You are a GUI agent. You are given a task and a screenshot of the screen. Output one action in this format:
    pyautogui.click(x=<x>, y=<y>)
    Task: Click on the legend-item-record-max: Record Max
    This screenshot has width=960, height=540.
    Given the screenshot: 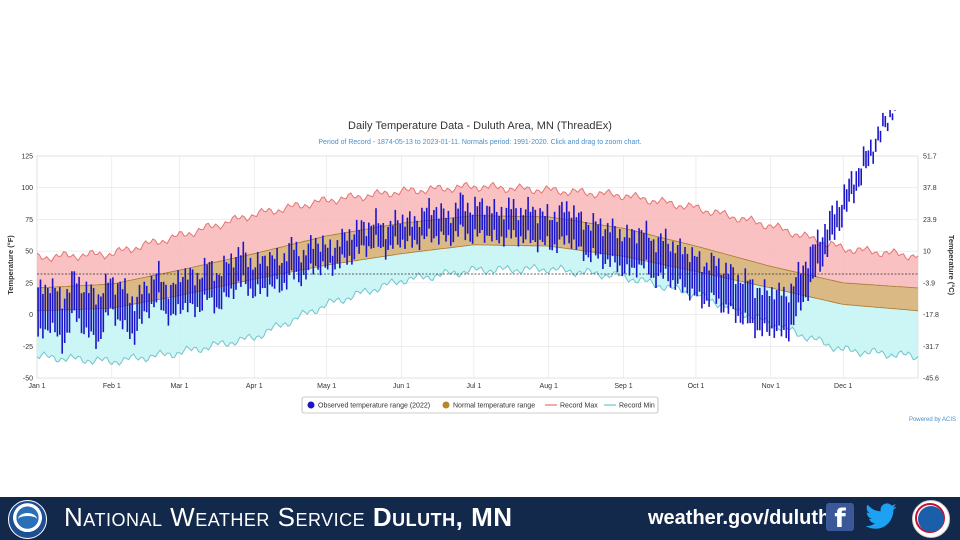 What is the action you would take?
    pyautogui.click(x=571, y=406)
    